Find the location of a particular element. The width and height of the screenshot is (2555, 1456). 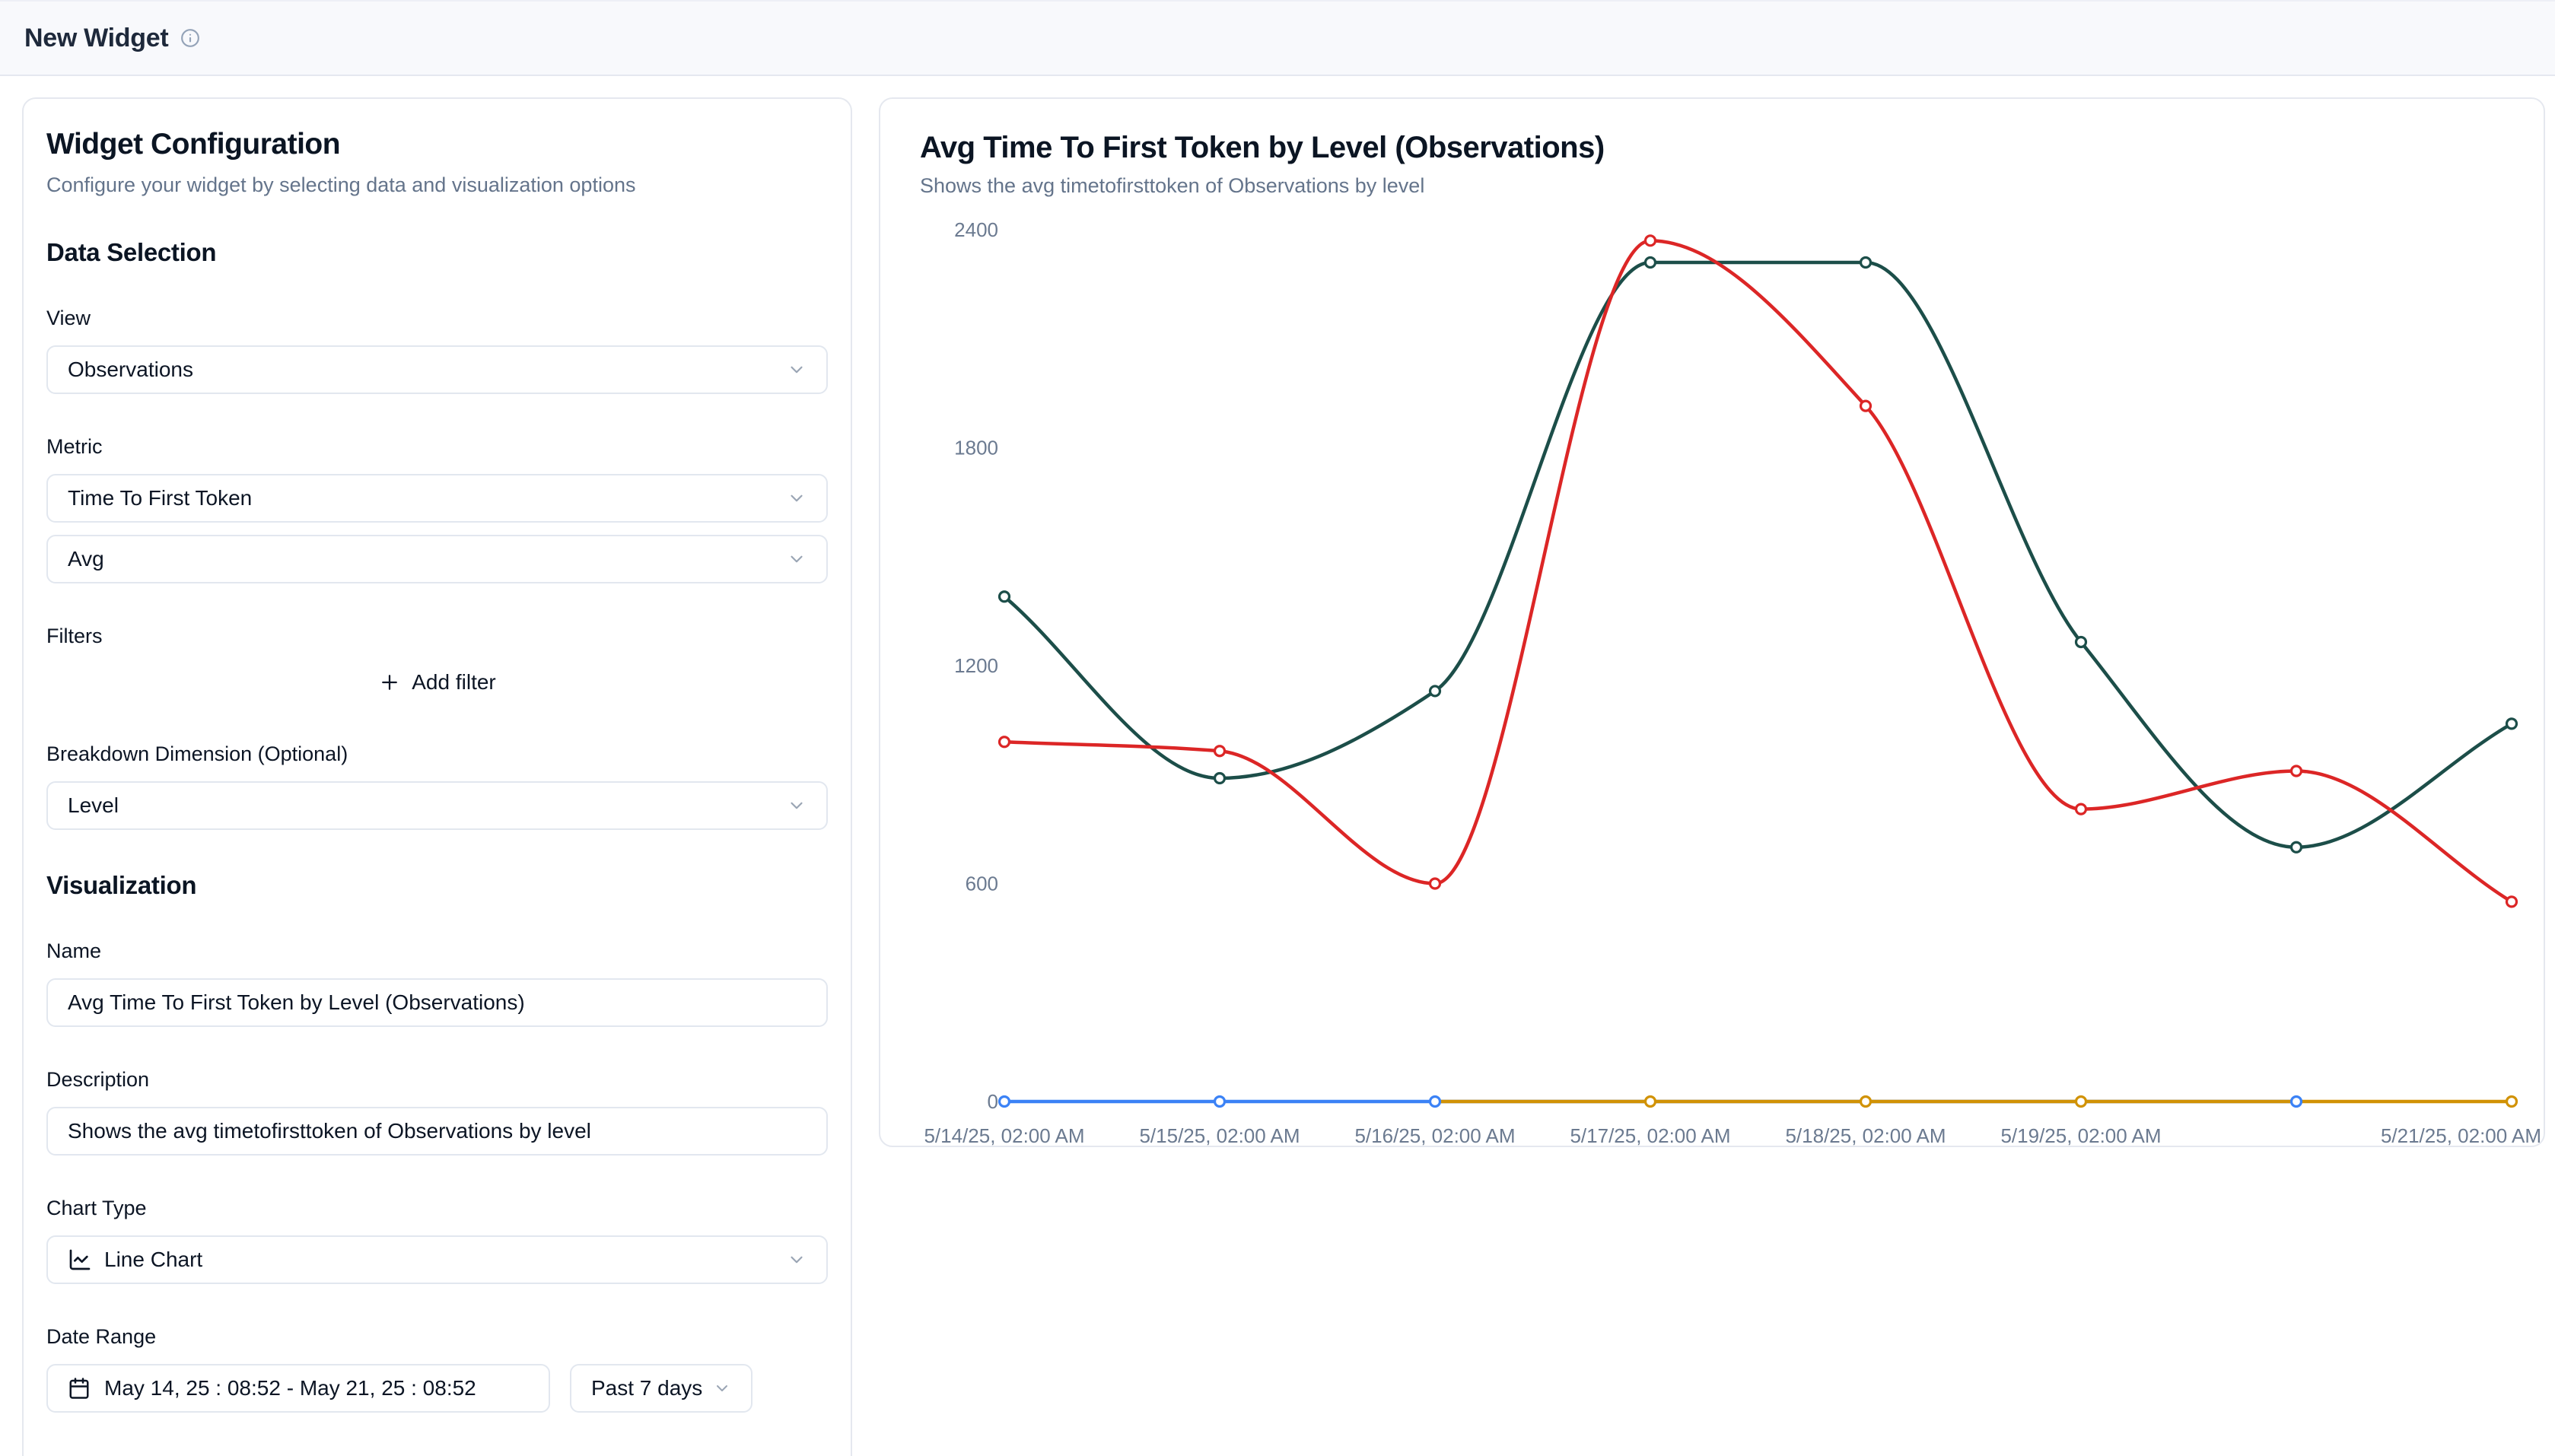

y-axis-tick: 2400 is located at coordinates (976, 229).